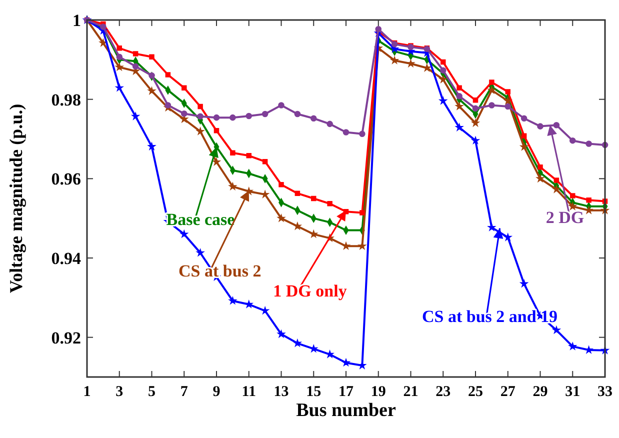  I want to click on x-tick-label: 31, so click(572, 392).